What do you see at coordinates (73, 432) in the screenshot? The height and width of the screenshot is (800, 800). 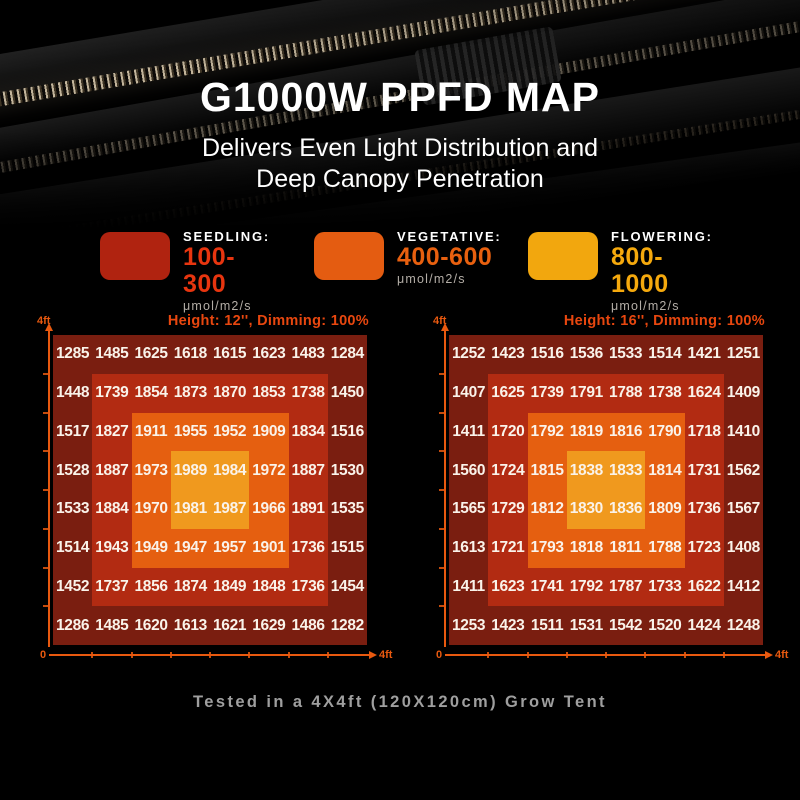 I see `ppfd-cell: 1517` at bounding box center [73, 432].